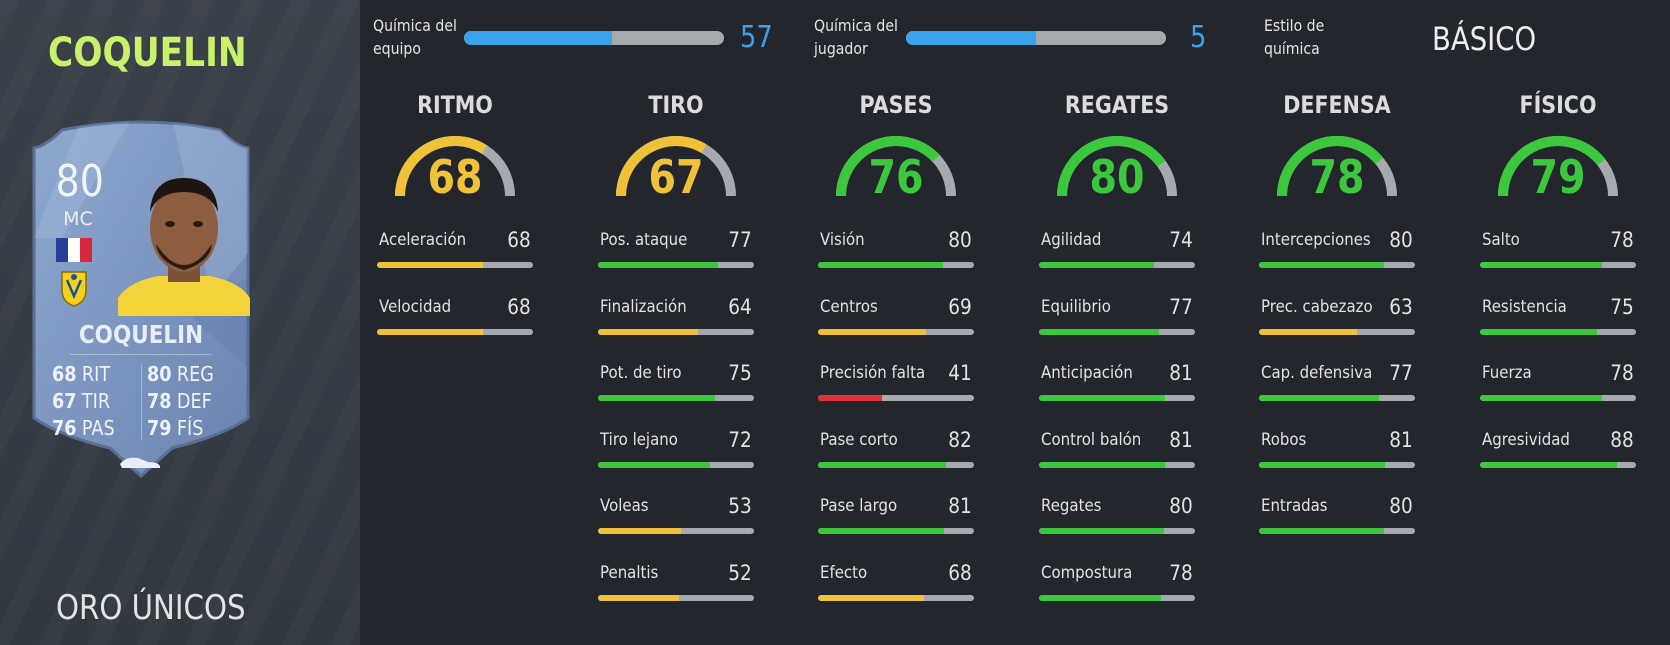 This screenshot has height=645, width=1670. Describe the element at coordinates (960, 306) in the screenshot. I see `attribute-value: 69` at that location.